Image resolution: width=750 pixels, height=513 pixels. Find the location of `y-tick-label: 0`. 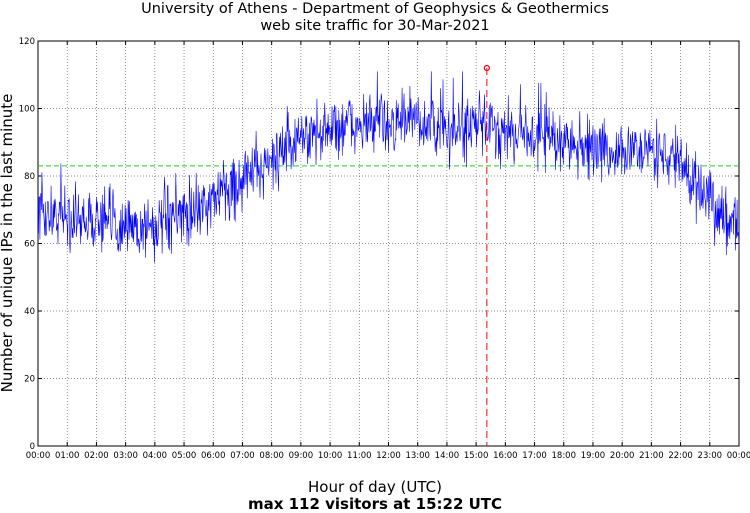

y-tick-label: 0 is located at coordinates (32, 447).